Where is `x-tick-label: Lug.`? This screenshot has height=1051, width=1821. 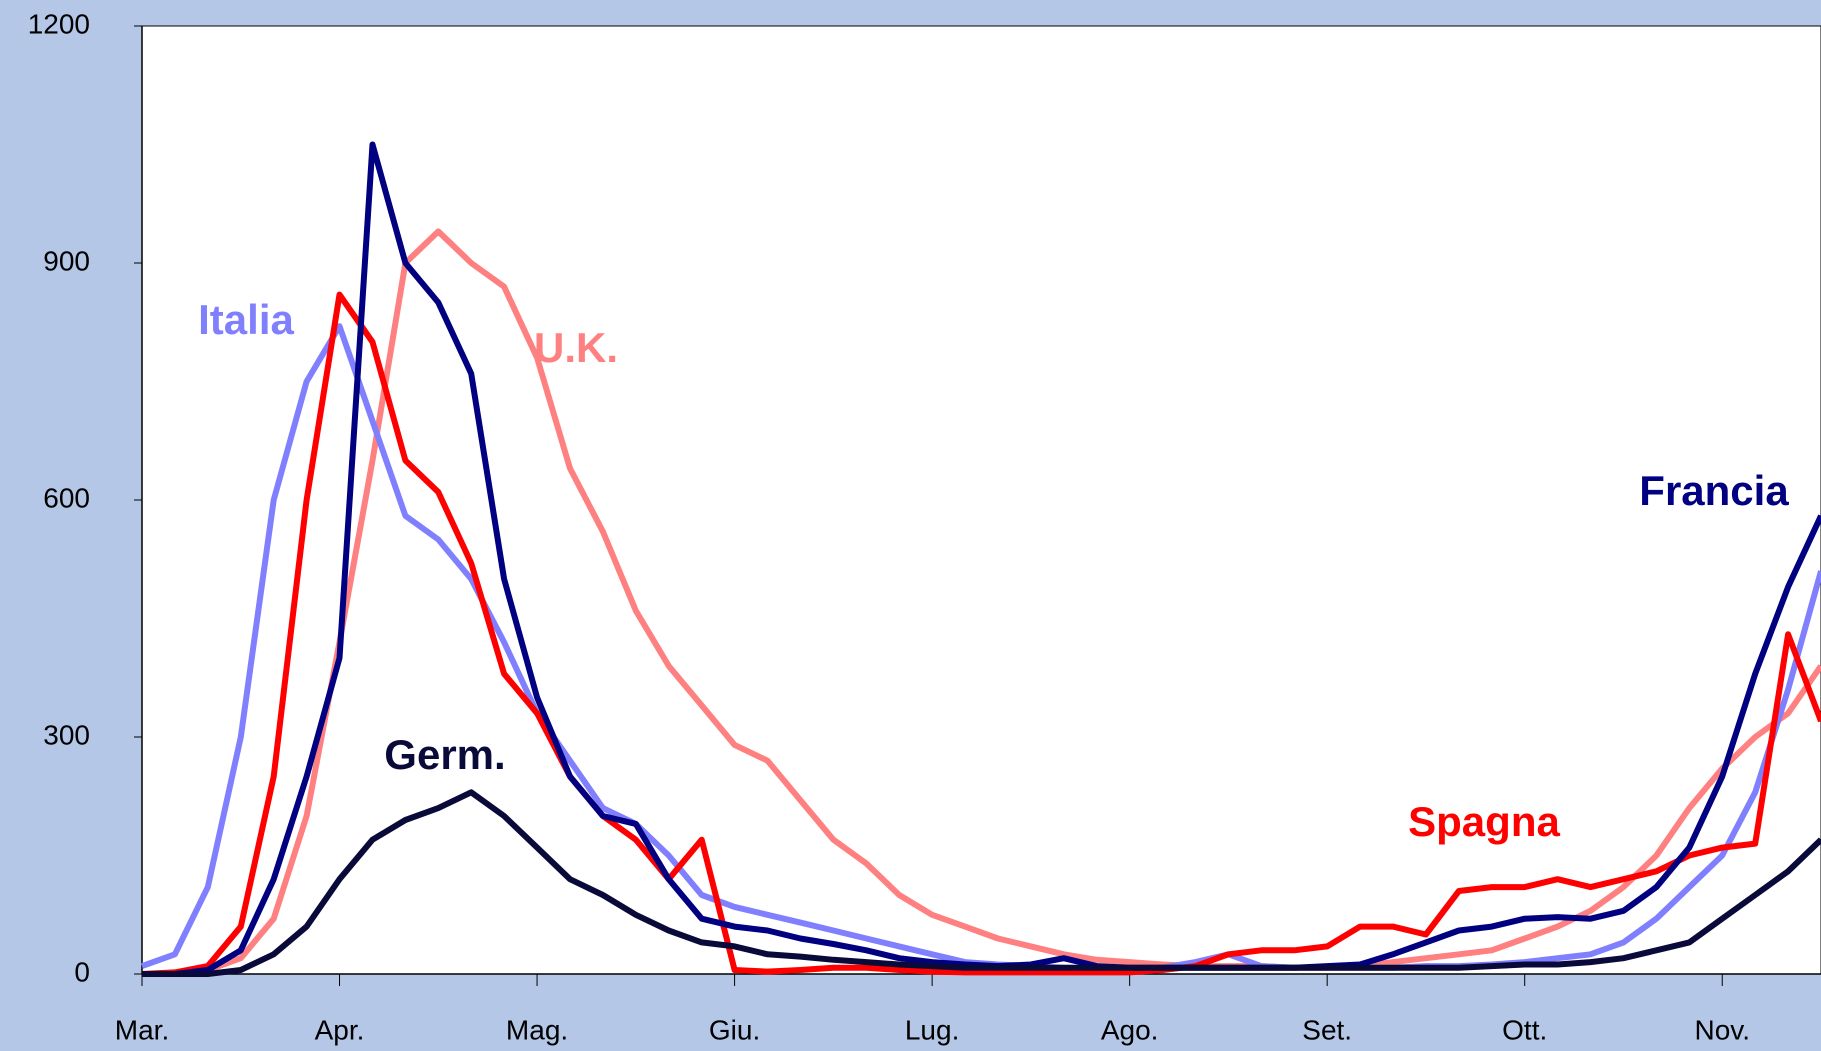 x-tick-label: Lug. is located at coordinates (932, 1029).